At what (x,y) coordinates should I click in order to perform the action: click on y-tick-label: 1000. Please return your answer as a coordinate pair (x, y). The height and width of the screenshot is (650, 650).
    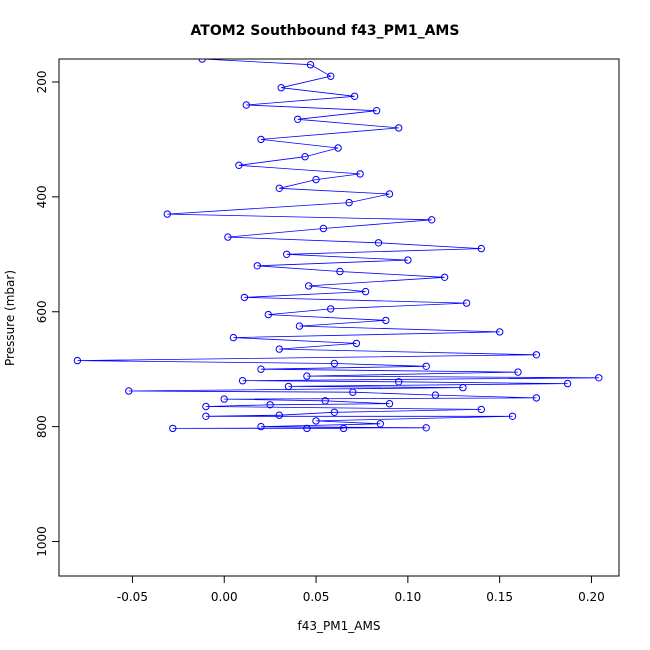
    Looking at the image, I should click on (42, 541).